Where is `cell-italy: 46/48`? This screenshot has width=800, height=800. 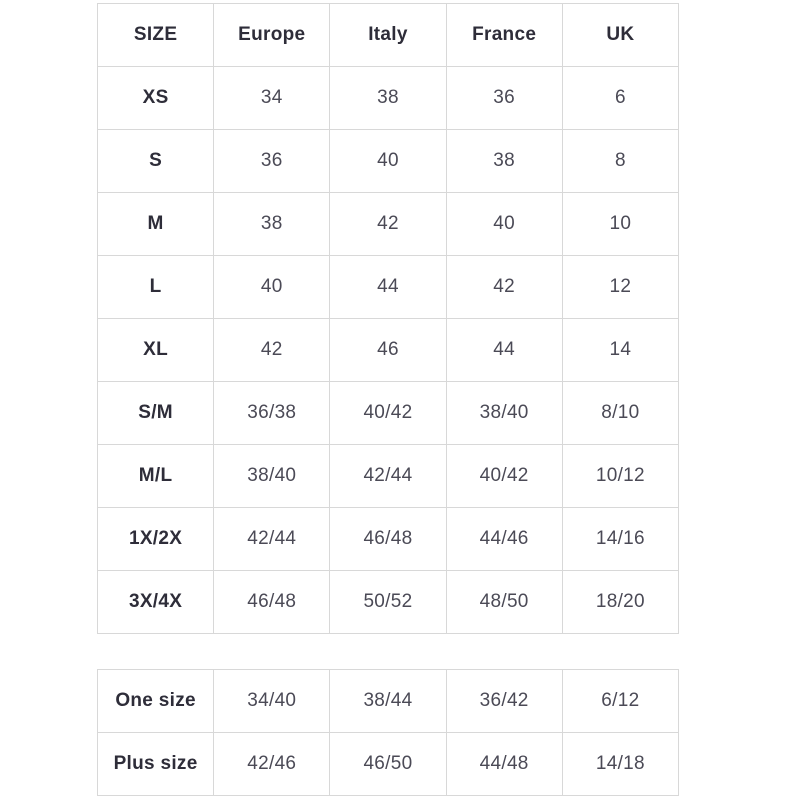 cell-italy: 46/48 is located at coordinates (388, 539).